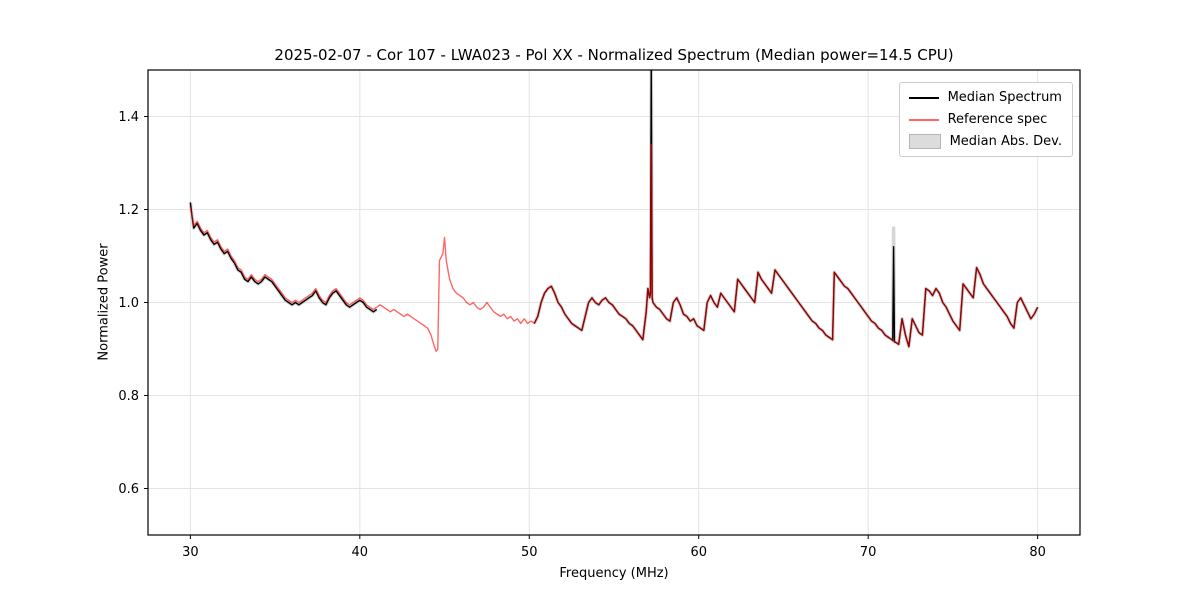 The height and width of the screenshot is (600, 1200). I want to click on y-tick-label: 0.8, so click(128, 396).